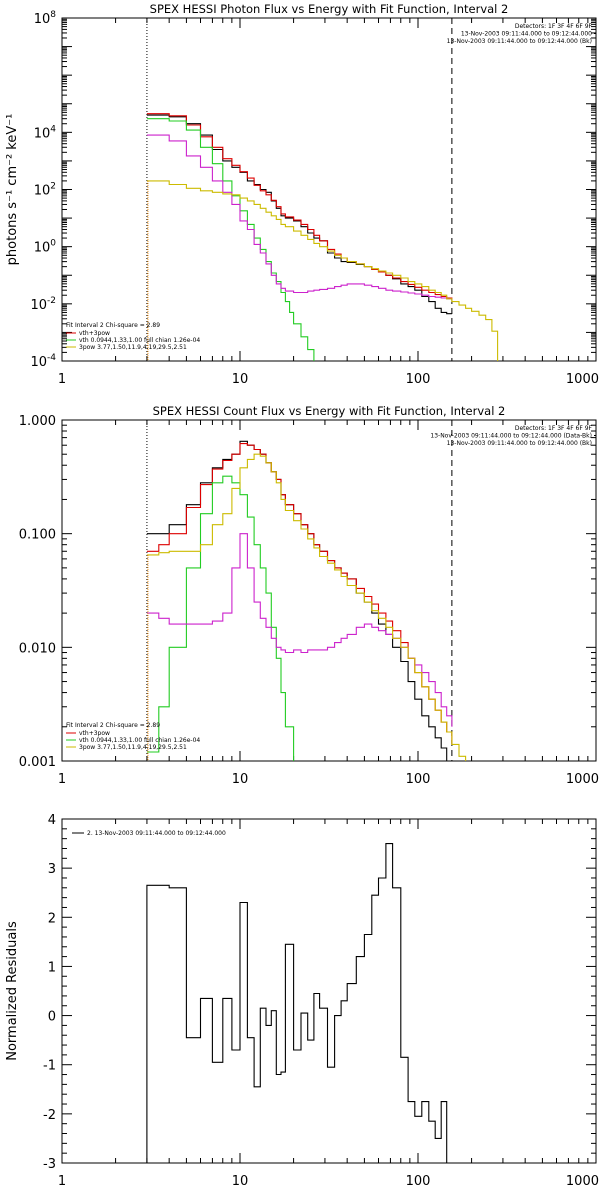  I want to click on y-tick-label: -2, so click(49, 1115).